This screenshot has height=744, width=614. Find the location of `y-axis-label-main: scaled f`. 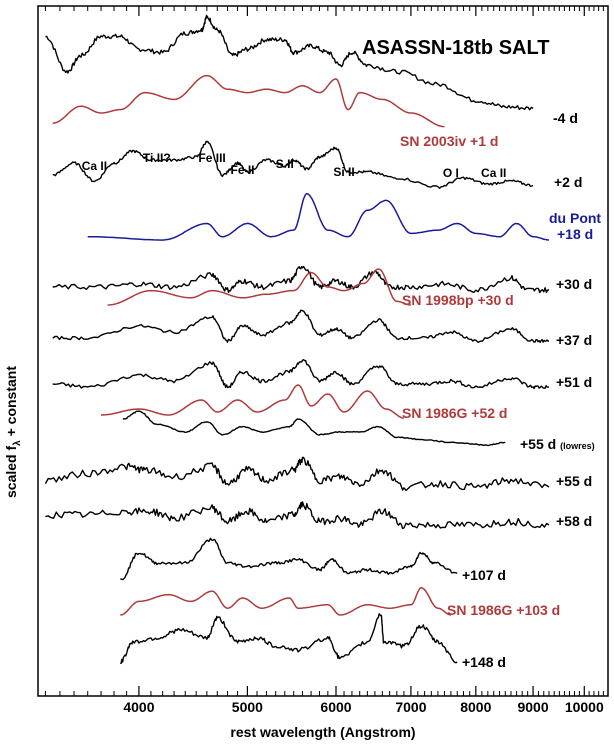

y-axis-label-main: scaled f is located at coordinates (11, 472).